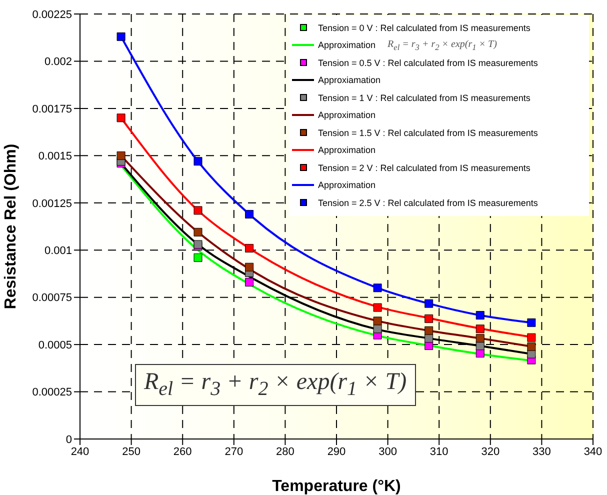 Image resolution: width=607 pixels, height=495 pixels. Describe the element at coordinates (58, 62) in the screenshot. I see `y-tick-label: 0.002` at that location.